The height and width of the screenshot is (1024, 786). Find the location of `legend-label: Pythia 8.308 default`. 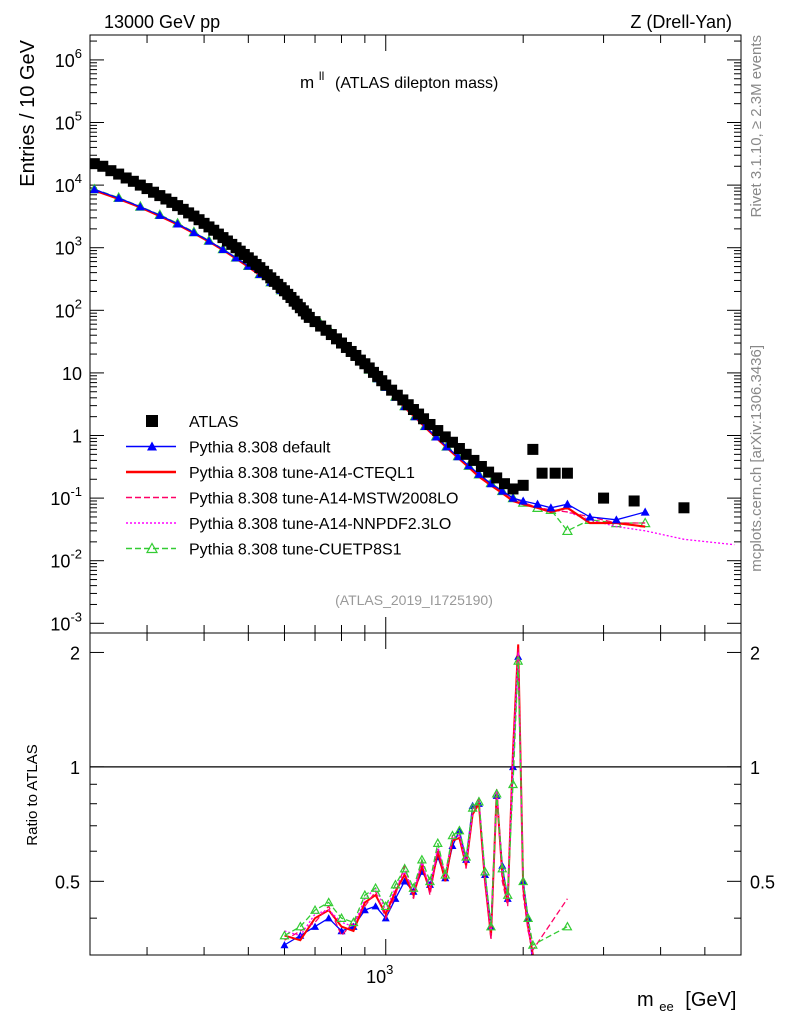

legend-label: Pythia 8.308 default is located at coordinates (260, 448).